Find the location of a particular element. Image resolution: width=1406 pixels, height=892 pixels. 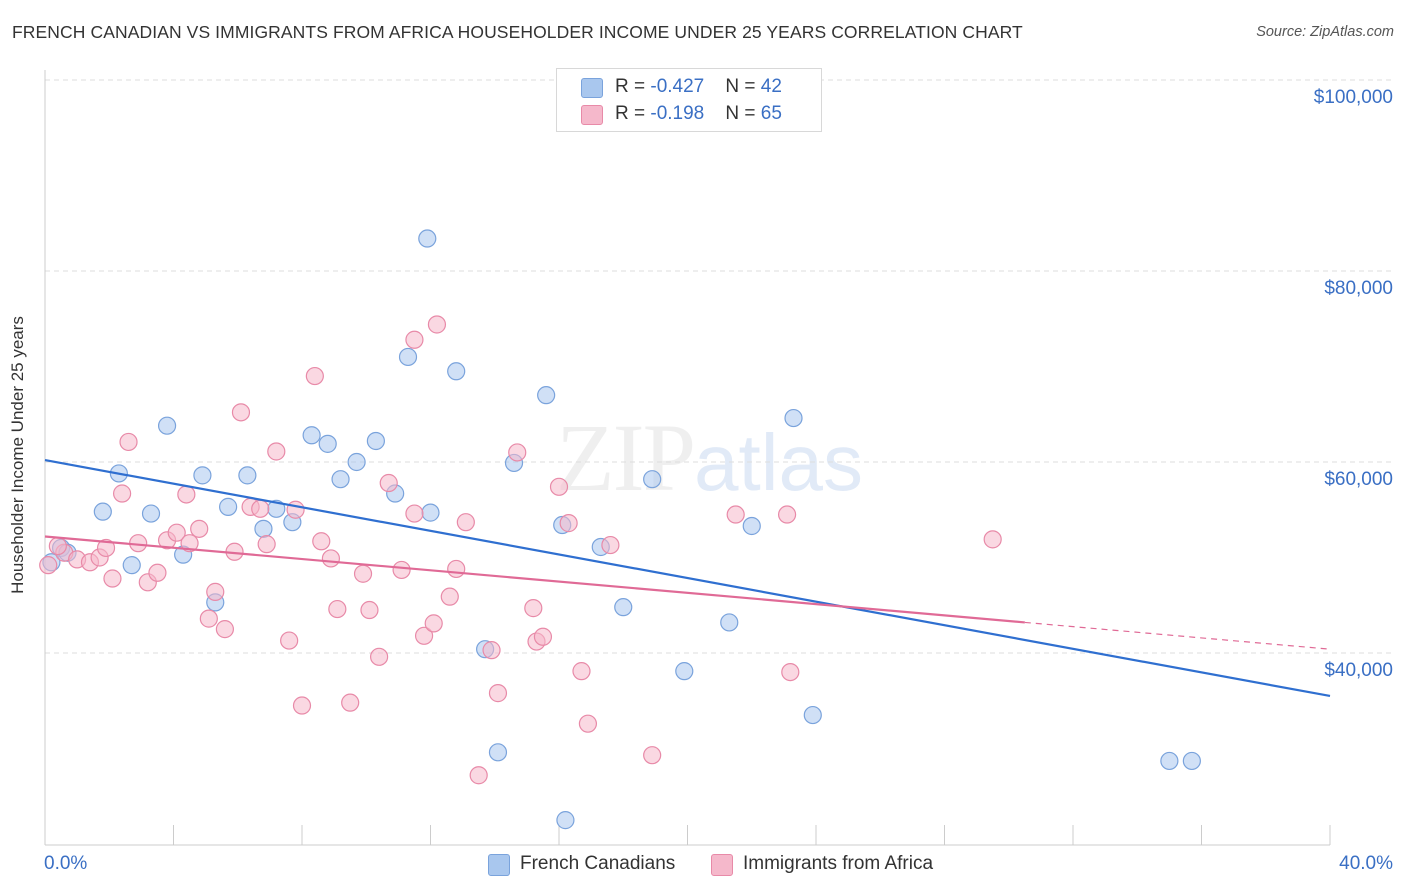

watermark: ZIPatlas is located at coordinates (709, 457).